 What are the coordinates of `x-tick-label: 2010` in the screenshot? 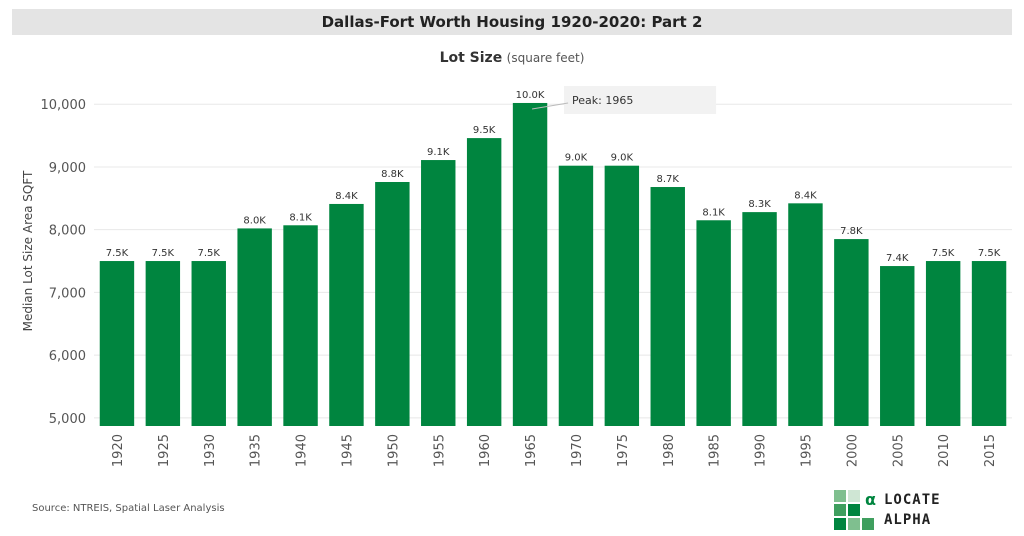 It's located at (944, 450).